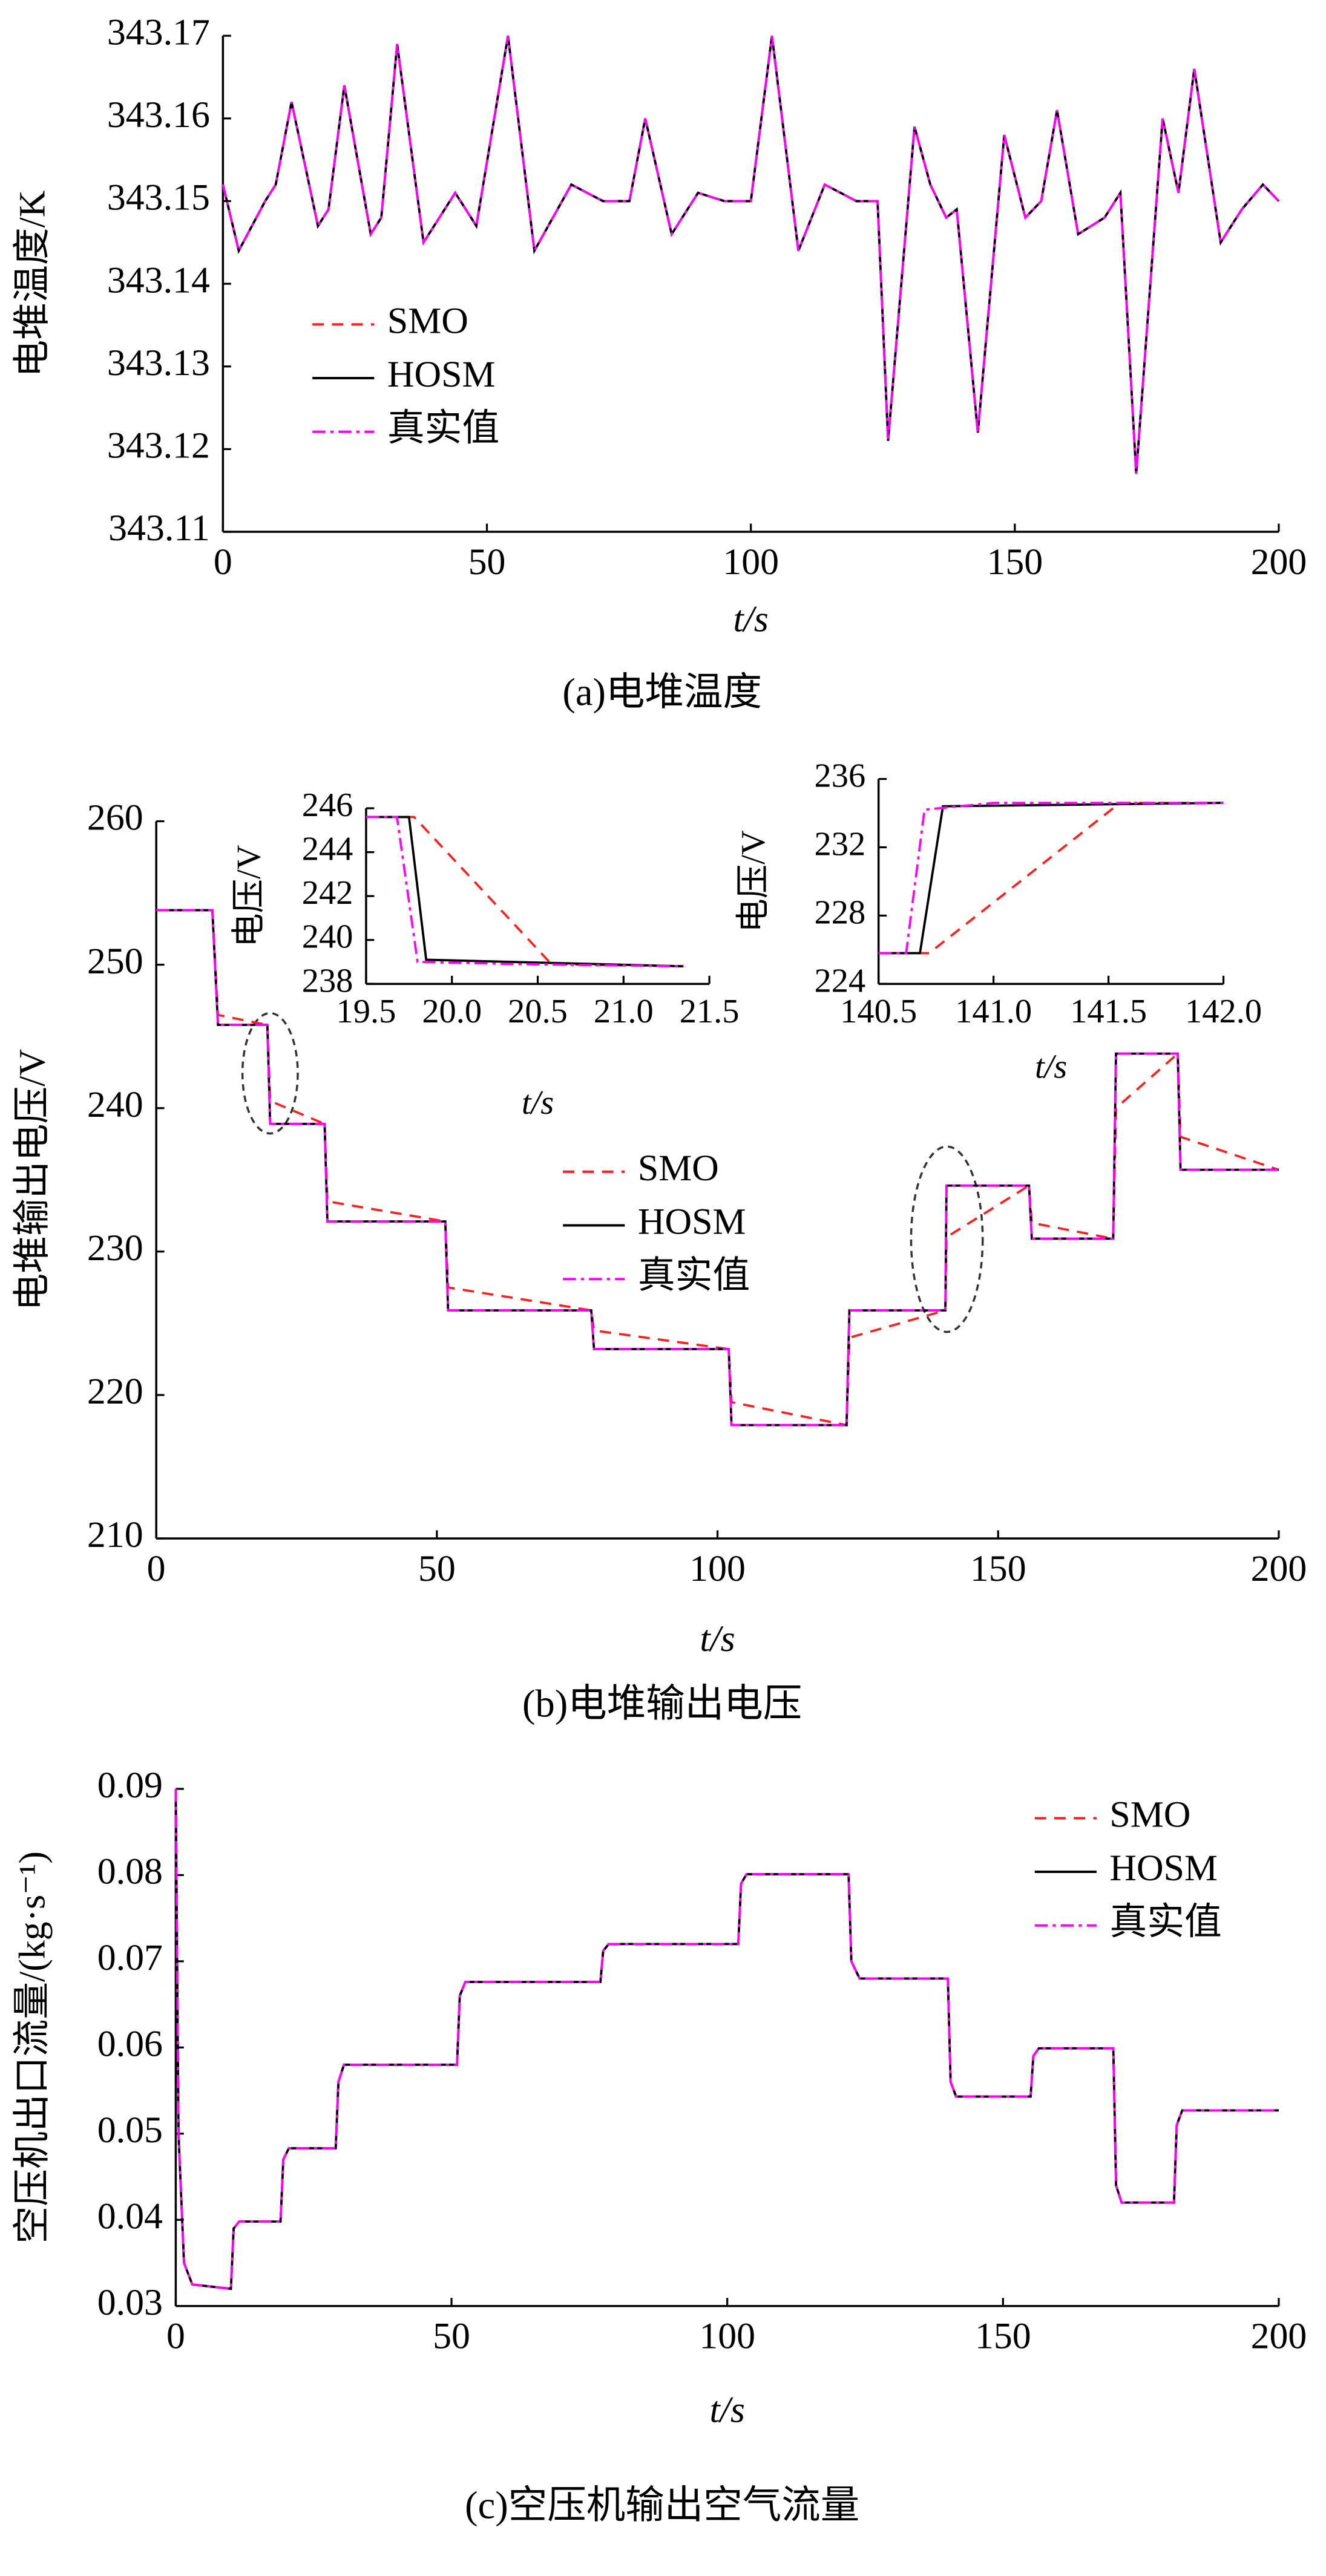 The image size is (1326, 2576). What do you see at coordinates (327, 805) in the screenshot?
I see `y-tick-label: 246` at bounding box center [327, 805].